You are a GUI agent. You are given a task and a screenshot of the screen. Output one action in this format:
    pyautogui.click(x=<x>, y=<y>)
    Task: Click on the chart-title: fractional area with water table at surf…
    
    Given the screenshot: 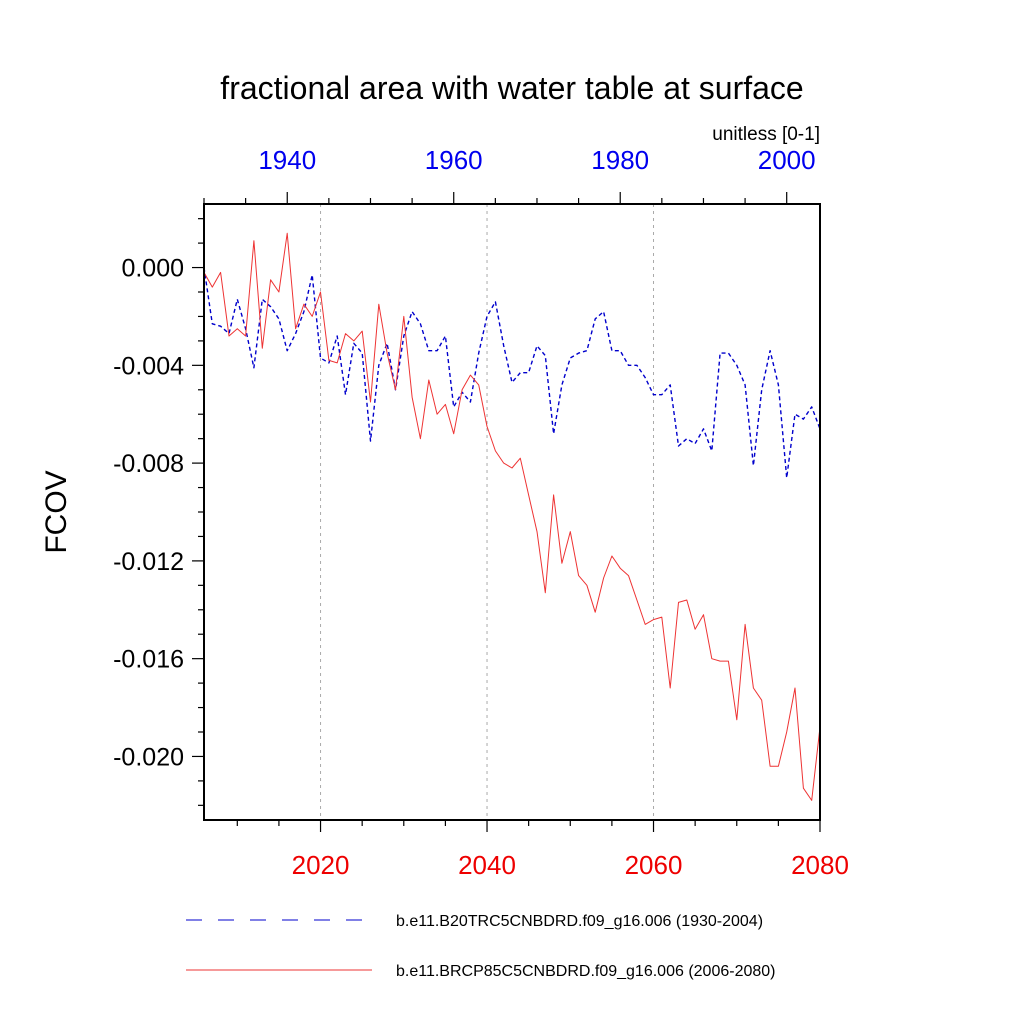 What is the action you would take?
    pyautogui.click(x=511, y=88)
    